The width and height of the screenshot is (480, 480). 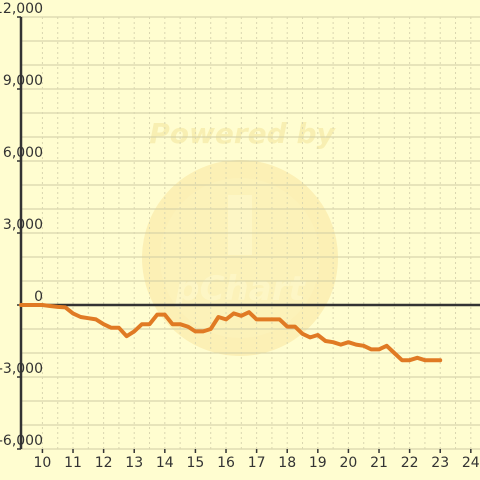 I want to click on watermark-text: Powered by, so click(x=242, y=133).